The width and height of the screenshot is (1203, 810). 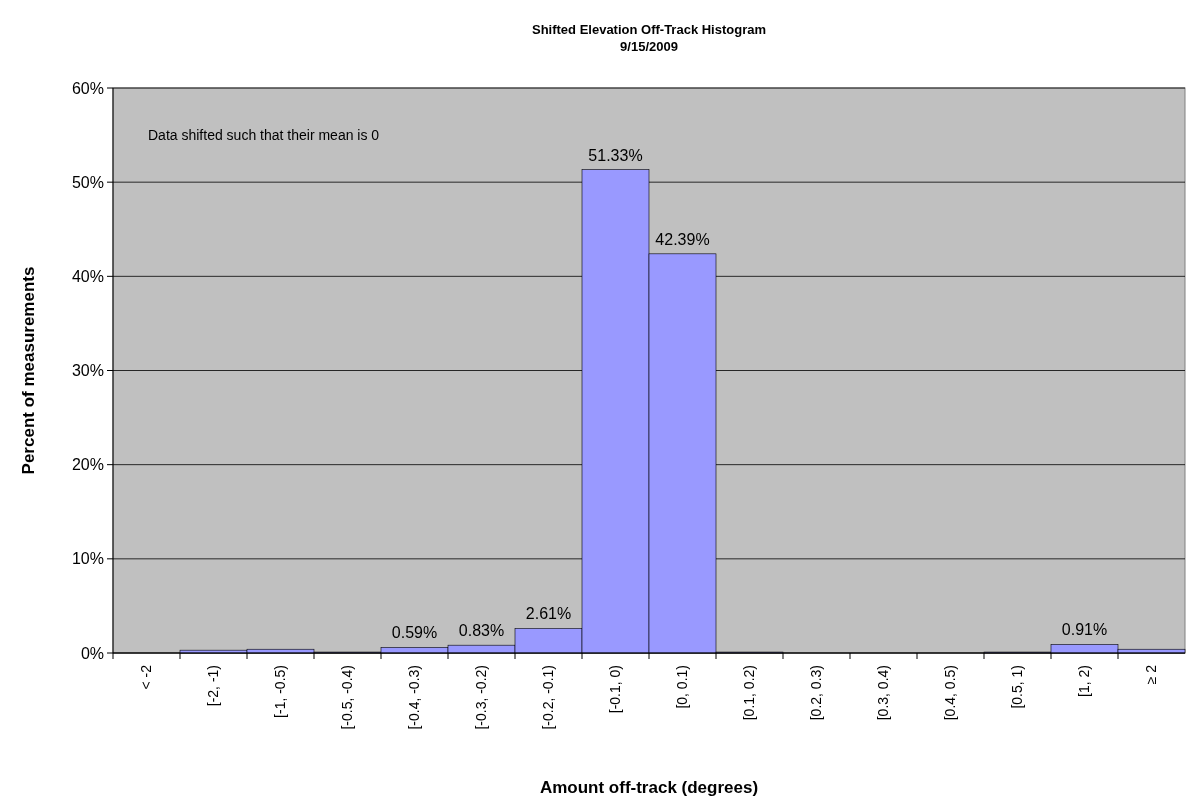 What do you see at coordinates (749, 693) in the screenshot?
I see `x-tick-label: [0.1, 0.2)` at bounding box center [749, 693].